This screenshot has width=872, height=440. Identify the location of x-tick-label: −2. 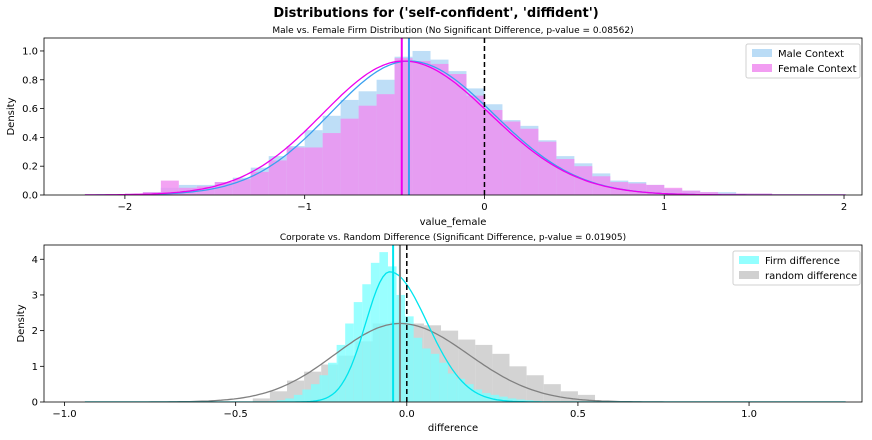
(125, 207).